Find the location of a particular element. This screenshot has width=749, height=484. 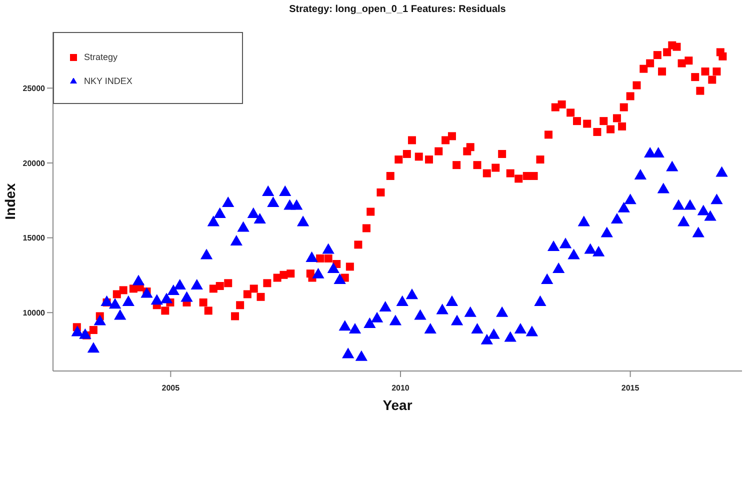

chart-title: Strategy: long_open_0_1 Features: Residuals is located at coordinates (397, 9).